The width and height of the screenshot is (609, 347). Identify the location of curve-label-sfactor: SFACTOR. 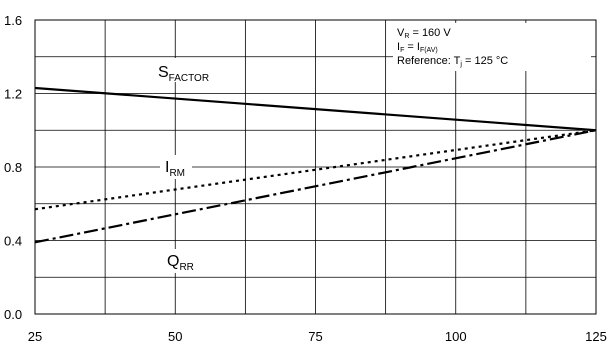
(186, 71).